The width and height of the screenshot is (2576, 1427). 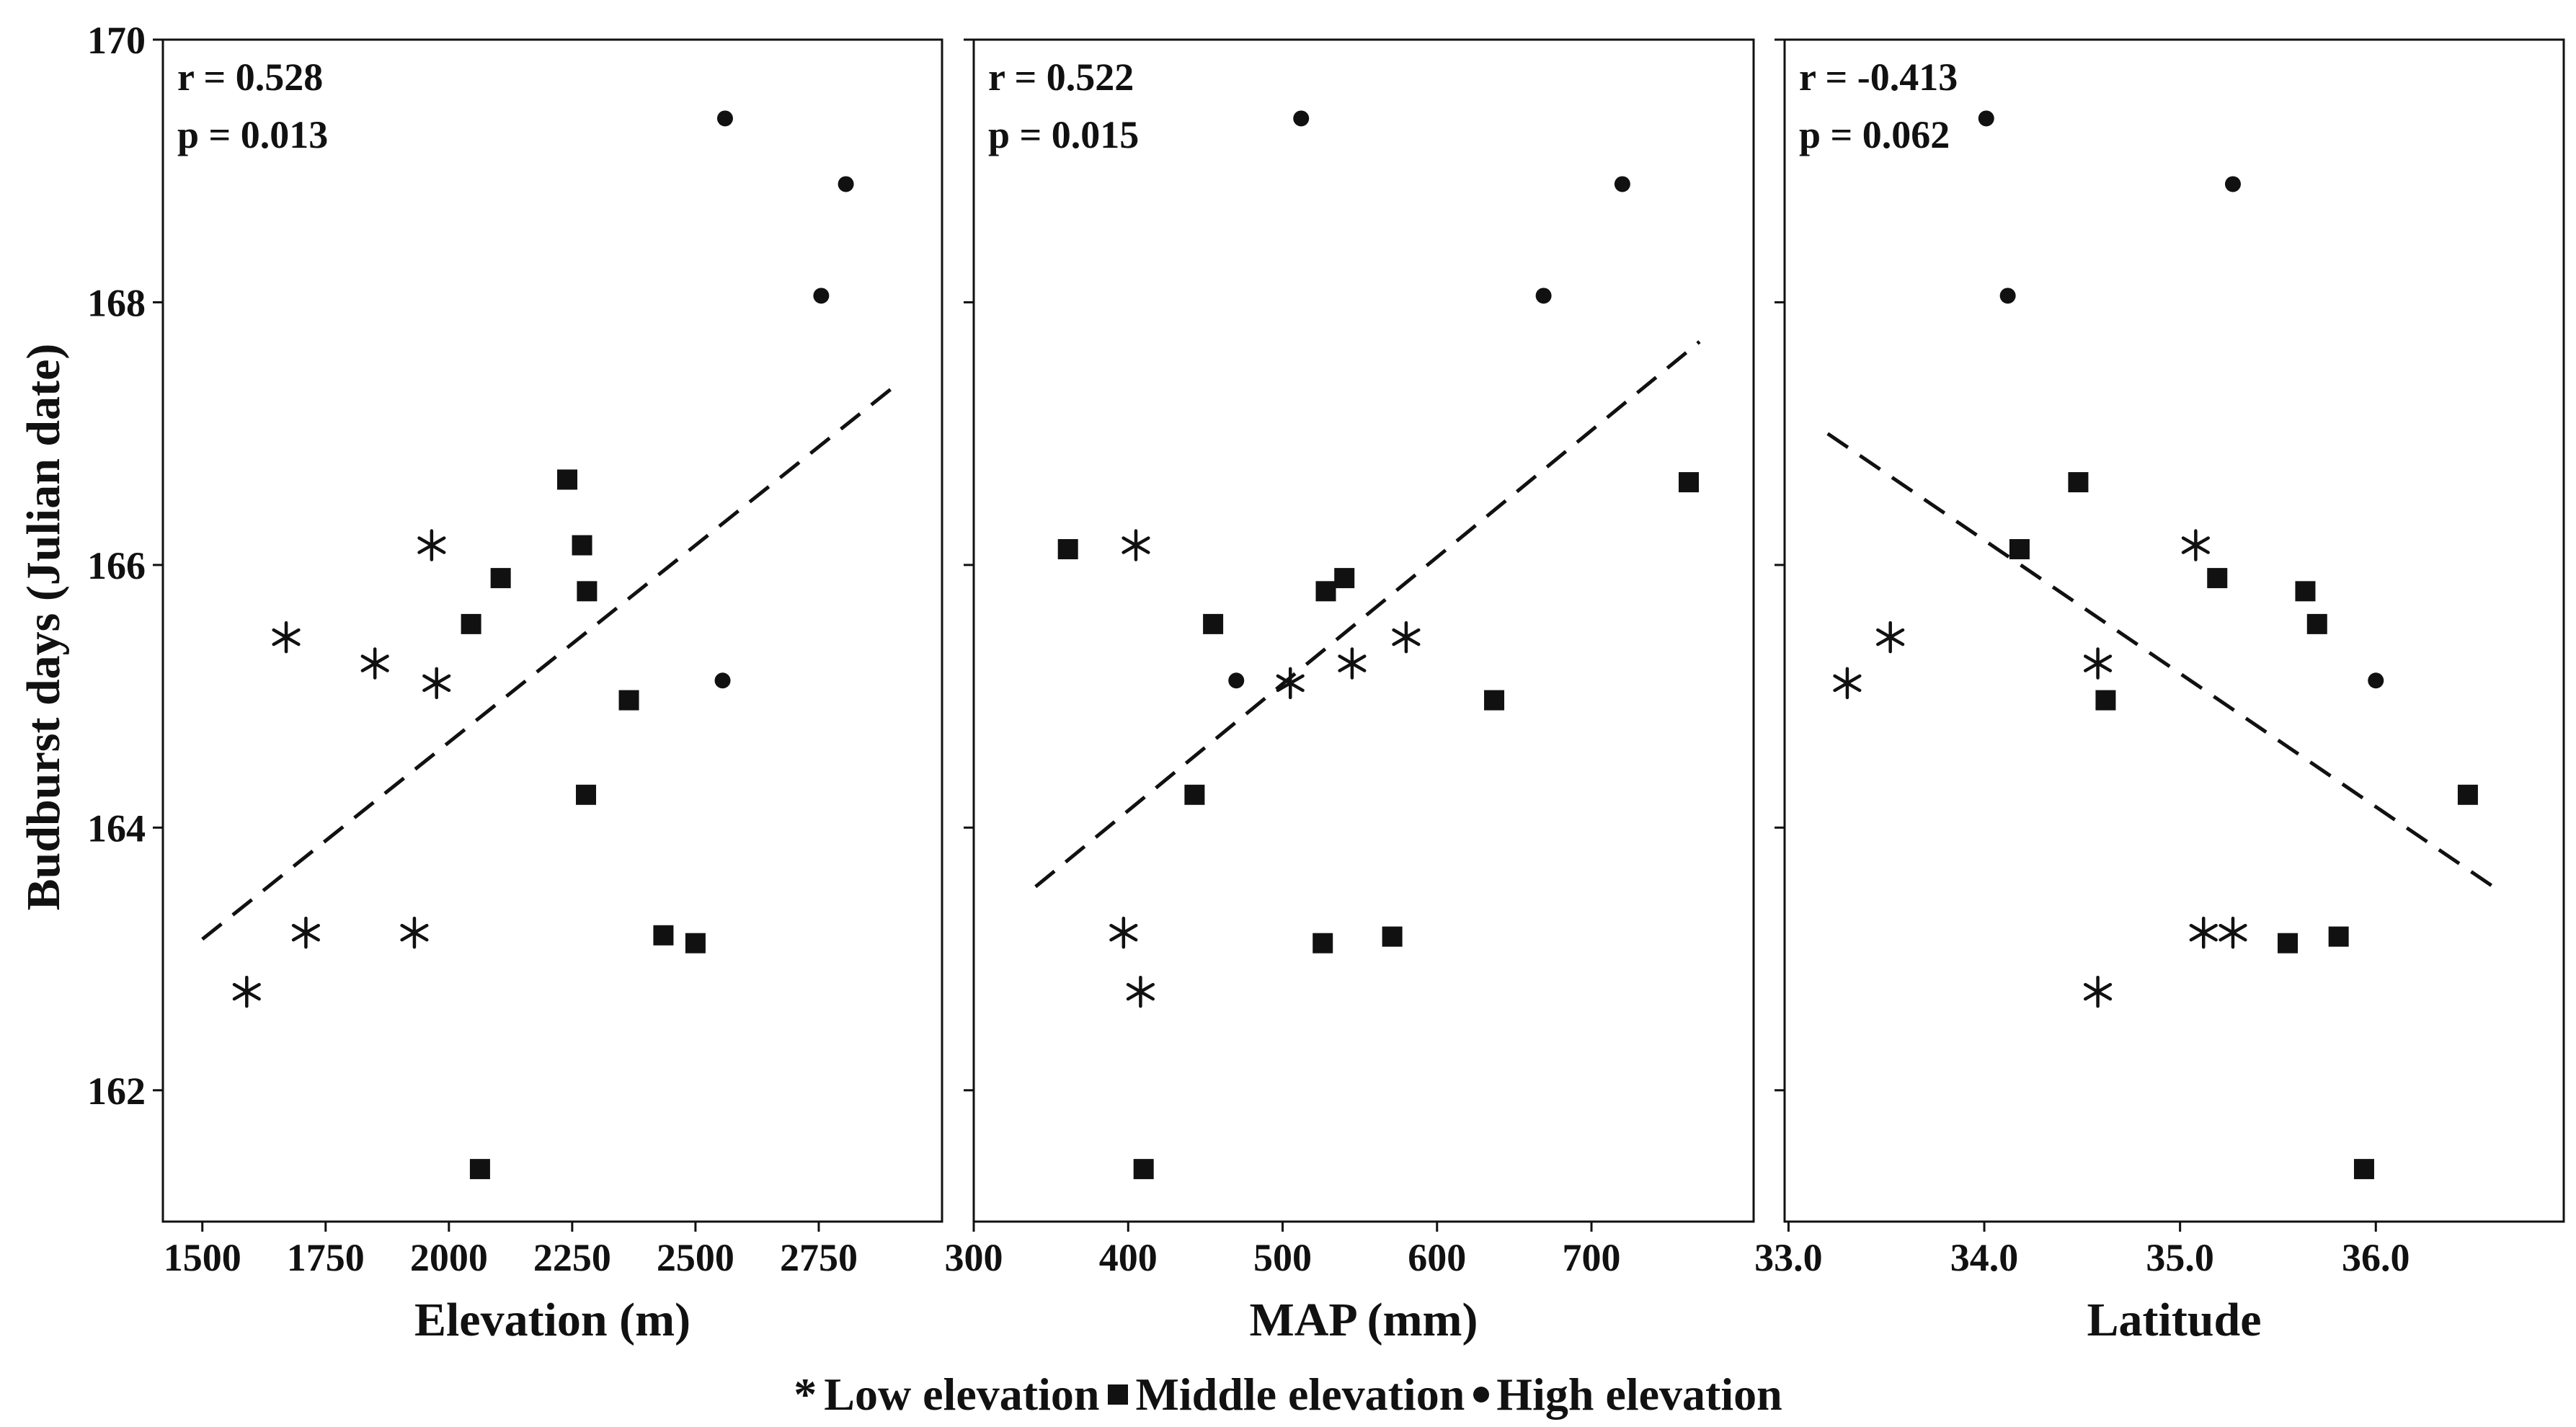 I want to click on legend-item-low: * Low elevation, so click(x=946, y=1394).